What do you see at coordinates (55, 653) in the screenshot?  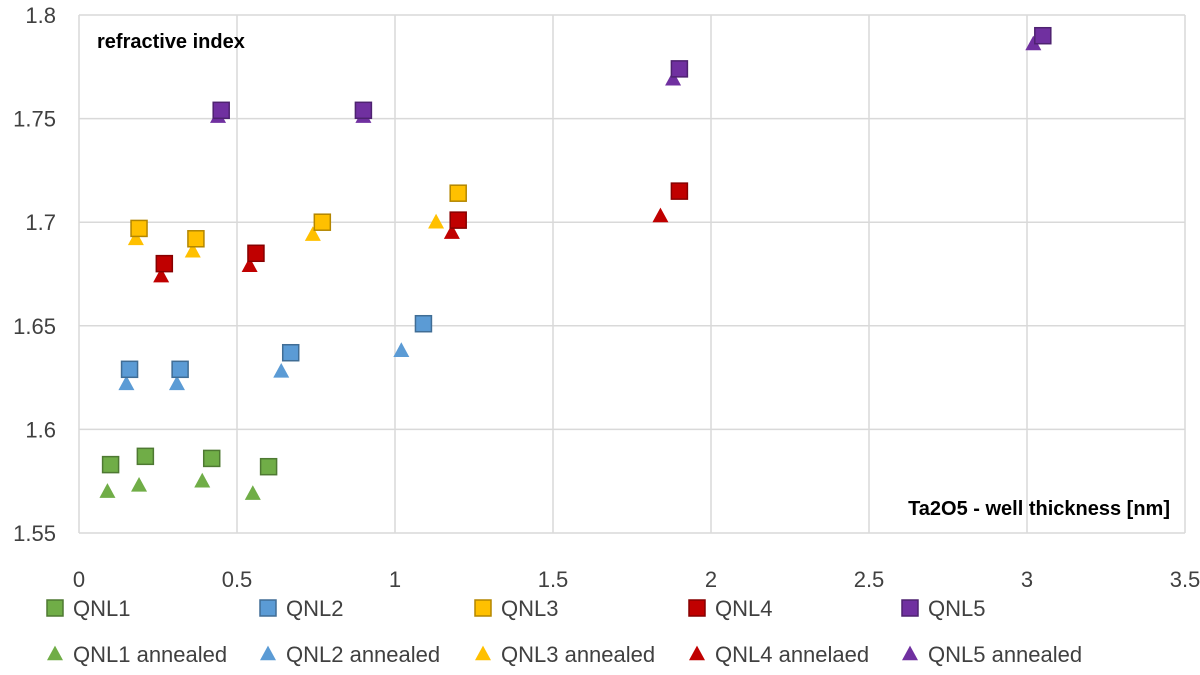 I see `legend-marker-qnl1-annealed` at bounding box center [55, 653].